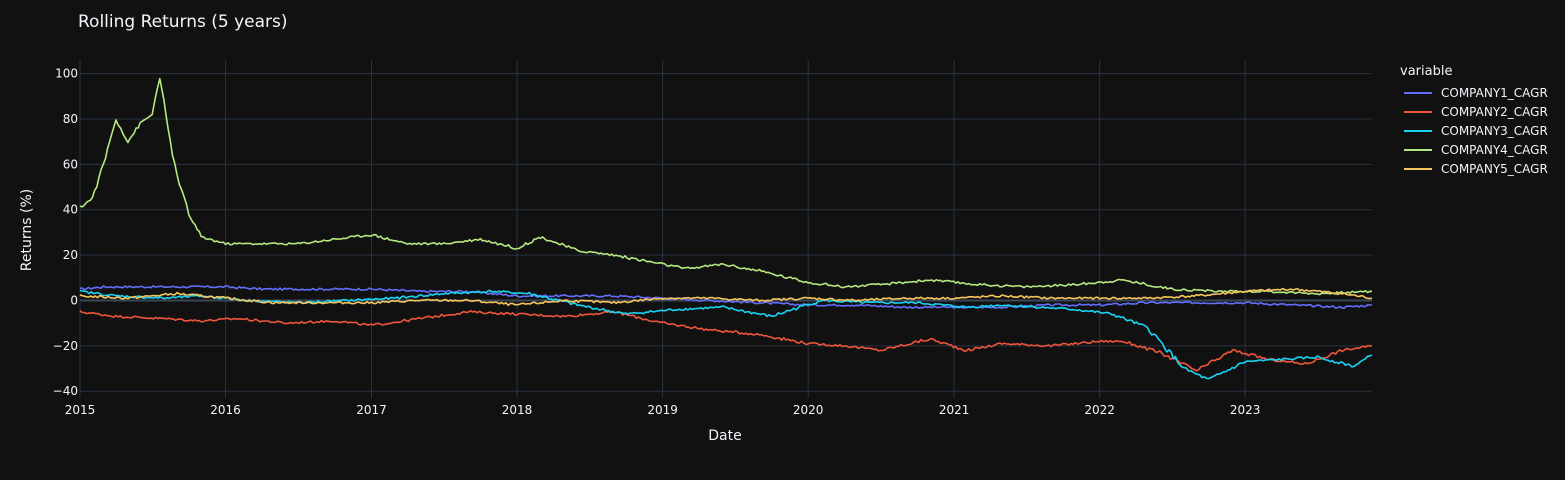 The height and width of the screenshot is (480, 1565). What do you see at coordinates (74, 300) in the screenshot?
I see `y-tick-label: 0` at bounding box center [74, 300].